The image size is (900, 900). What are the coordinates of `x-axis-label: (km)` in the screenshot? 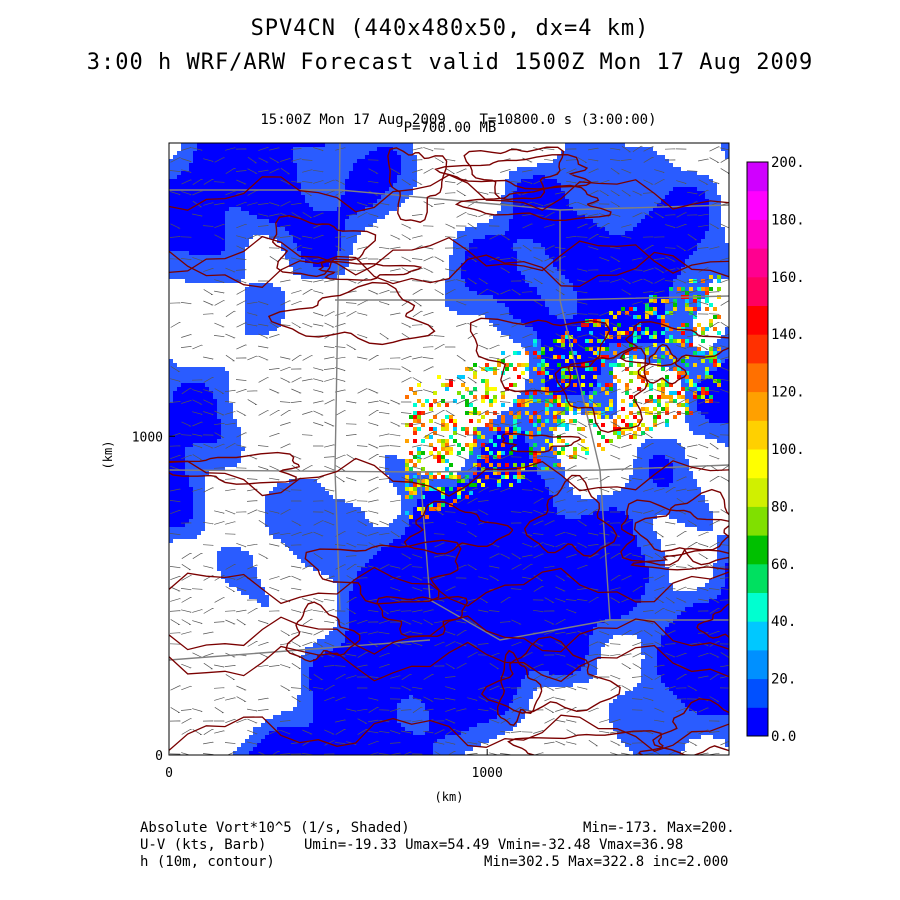 It's located at (449, 797).